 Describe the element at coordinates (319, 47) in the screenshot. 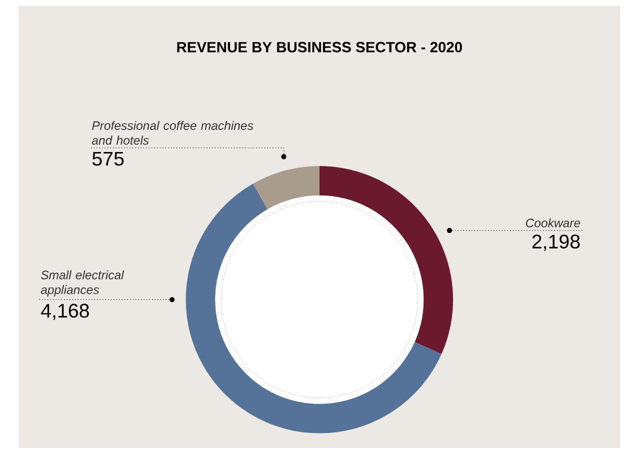

I see `chart-title: REVENUE BY BUSINESS SECTOR - 2020` at that location.